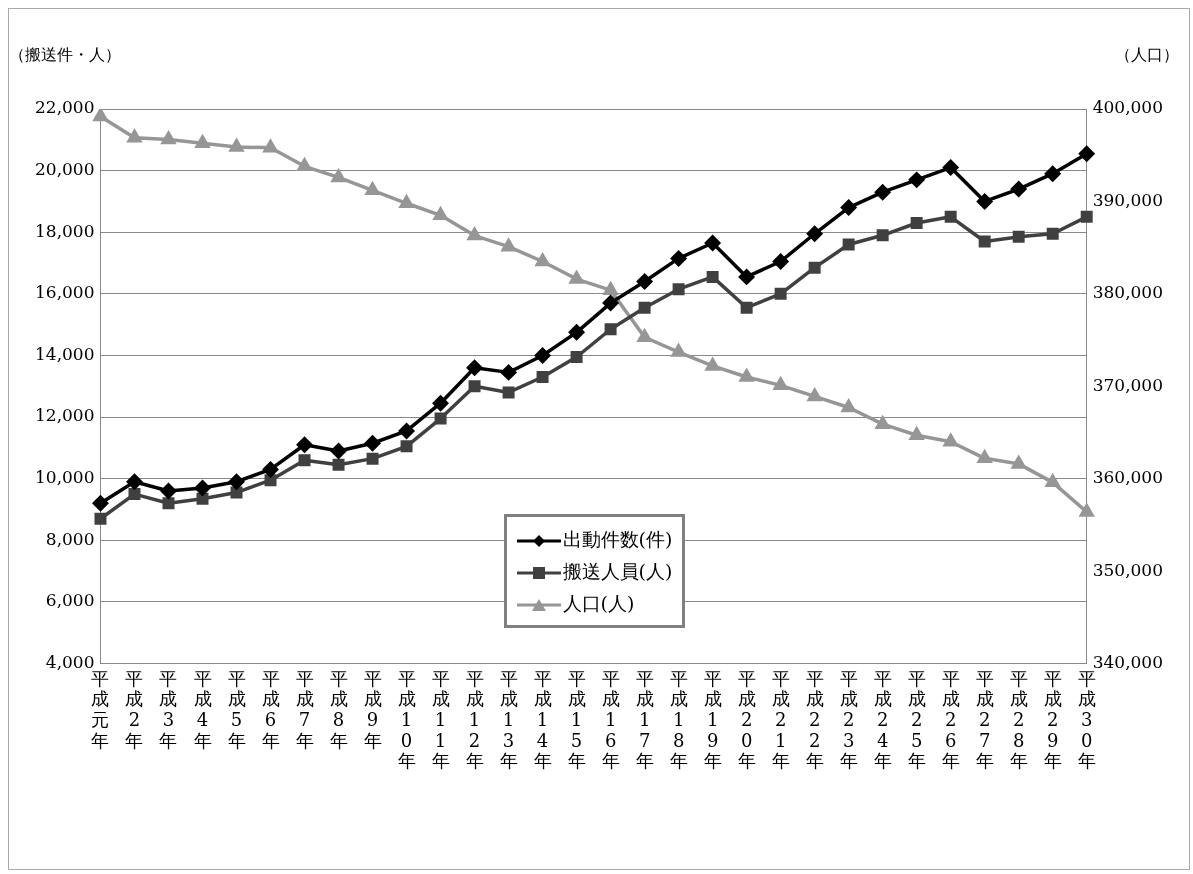 The image size is (1193, 874). Describe the element at coordinates (1128, 569) in the screenshot. I see `y2-tick-label: 350,000` at that location.